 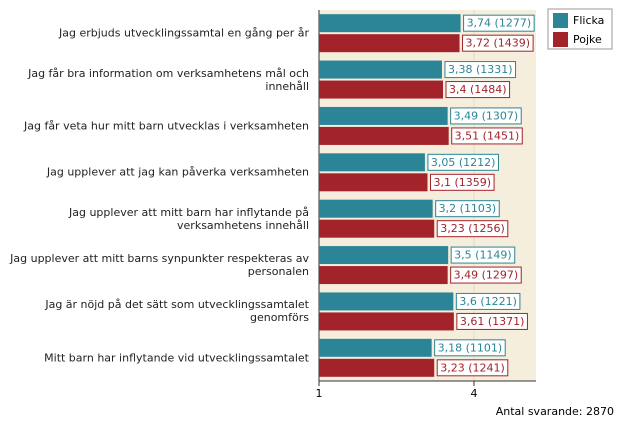 I want to click on value-label: 3,49 (1307), so click(x=486, y=116).